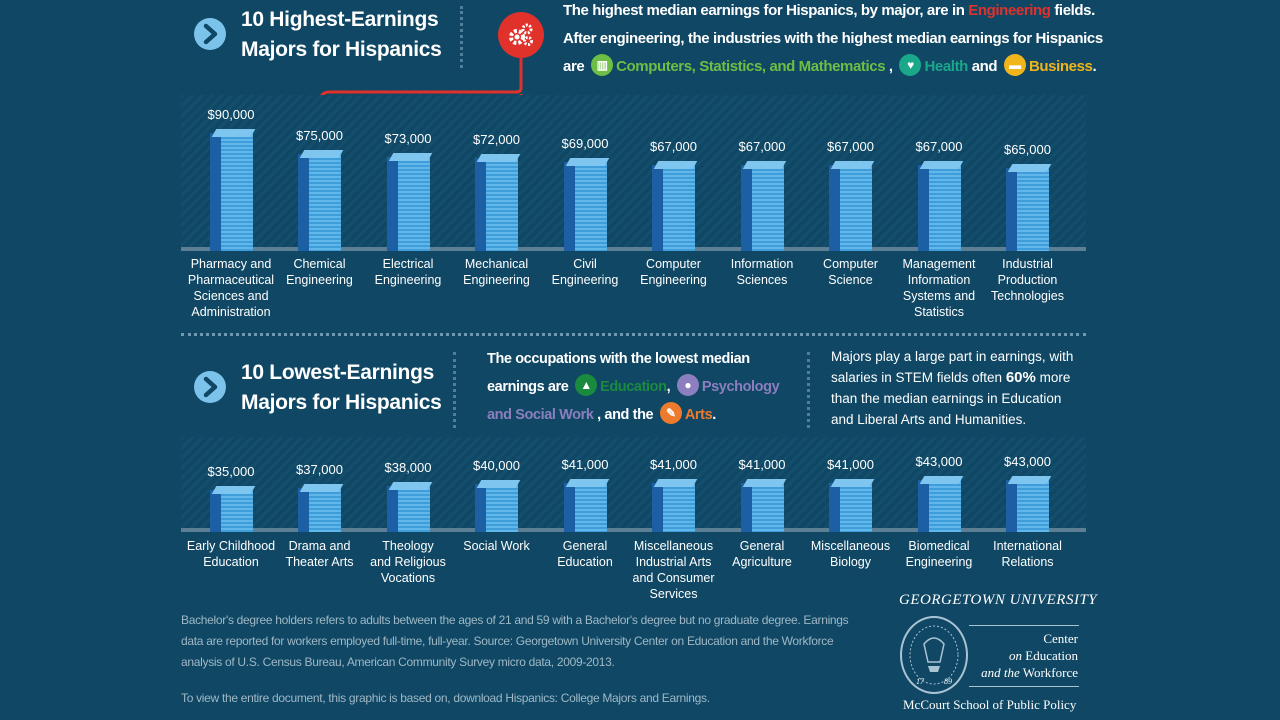  I want to click on category-label-line: Electrical, so click(408, 264).